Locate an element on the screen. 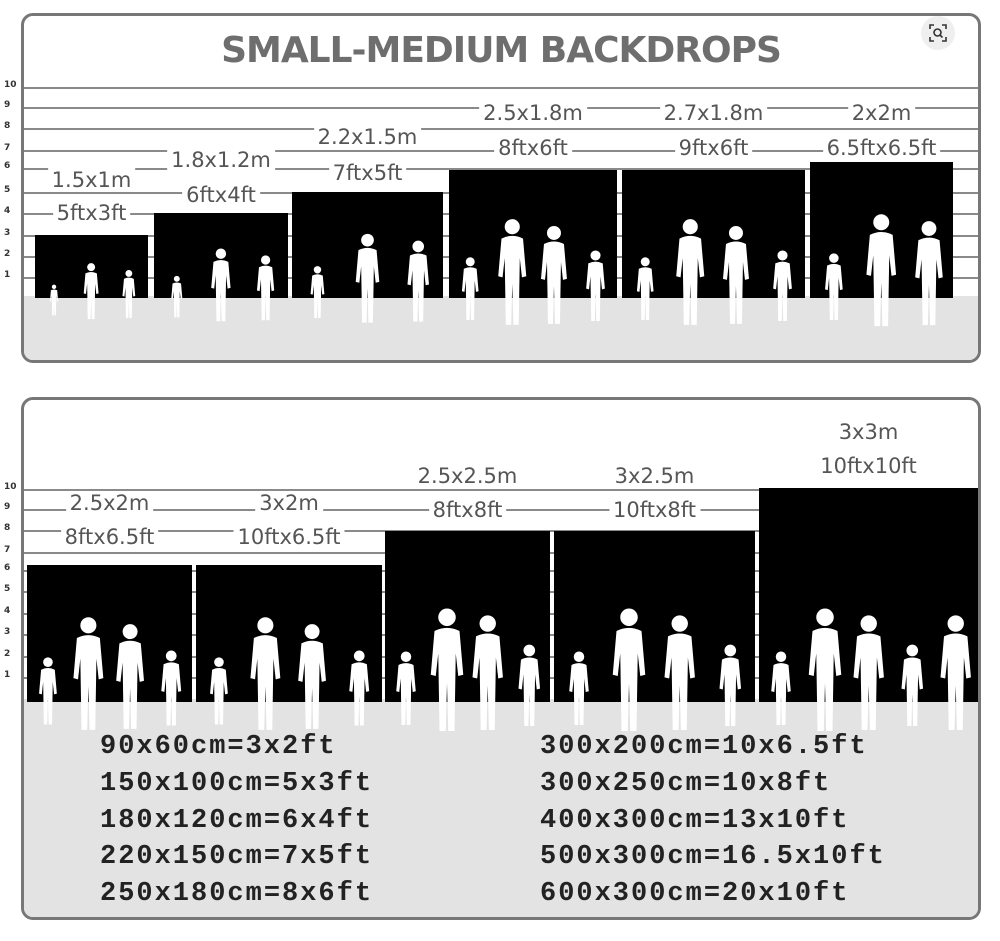 Image resolution: width=1000 pixels, height=941 pixels. size-metric-label: 3x2m is located at coordinates (289, 503).